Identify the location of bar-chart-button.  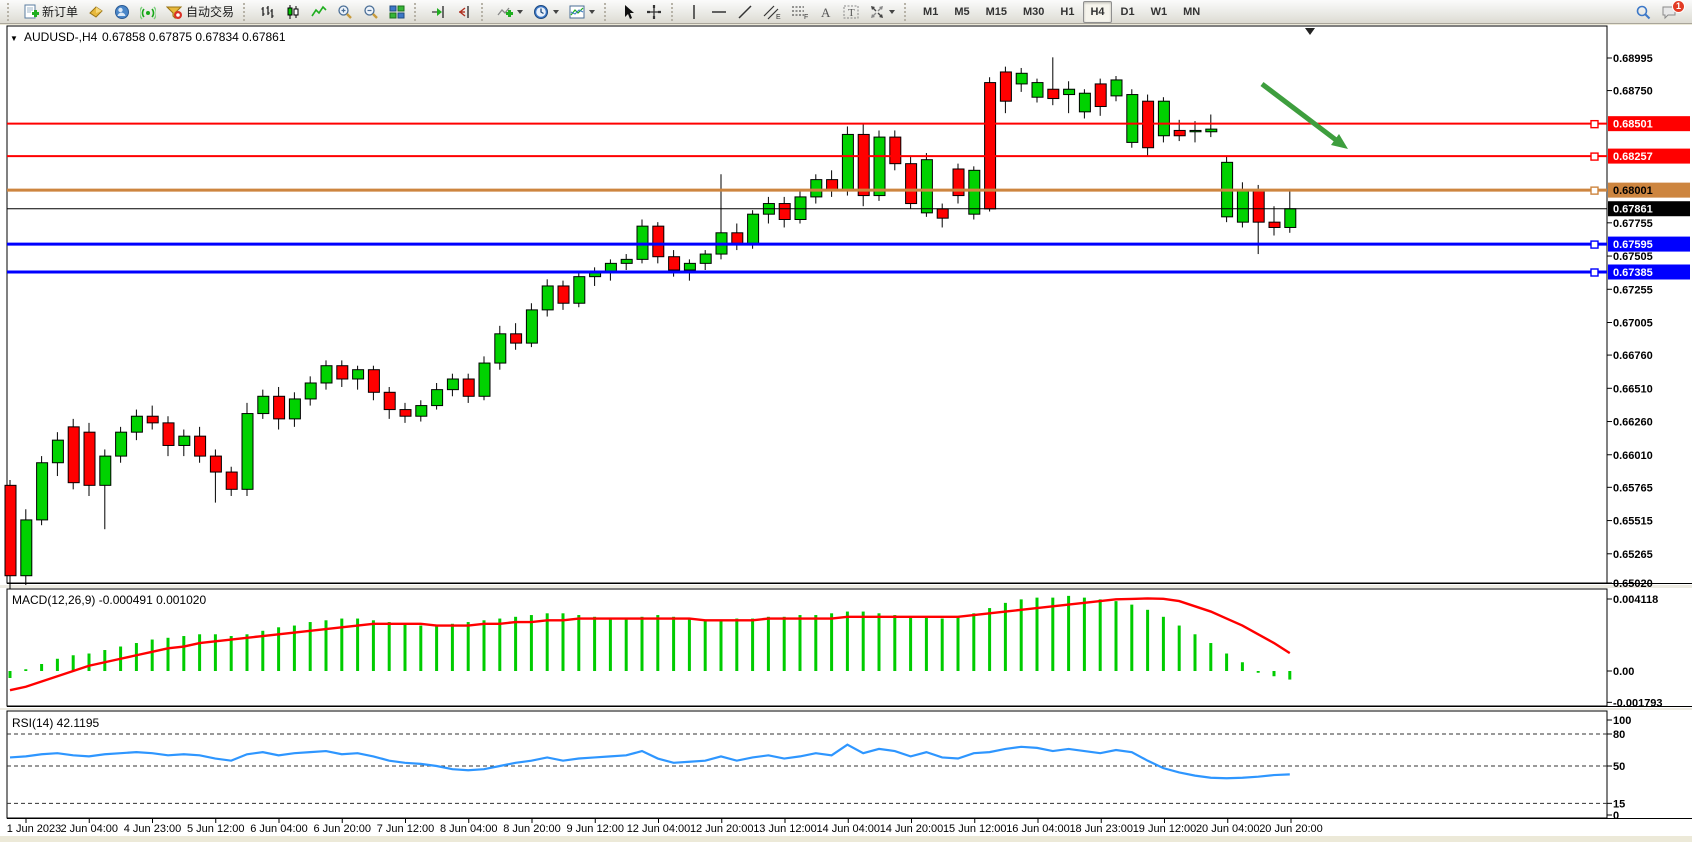
(267, 12).